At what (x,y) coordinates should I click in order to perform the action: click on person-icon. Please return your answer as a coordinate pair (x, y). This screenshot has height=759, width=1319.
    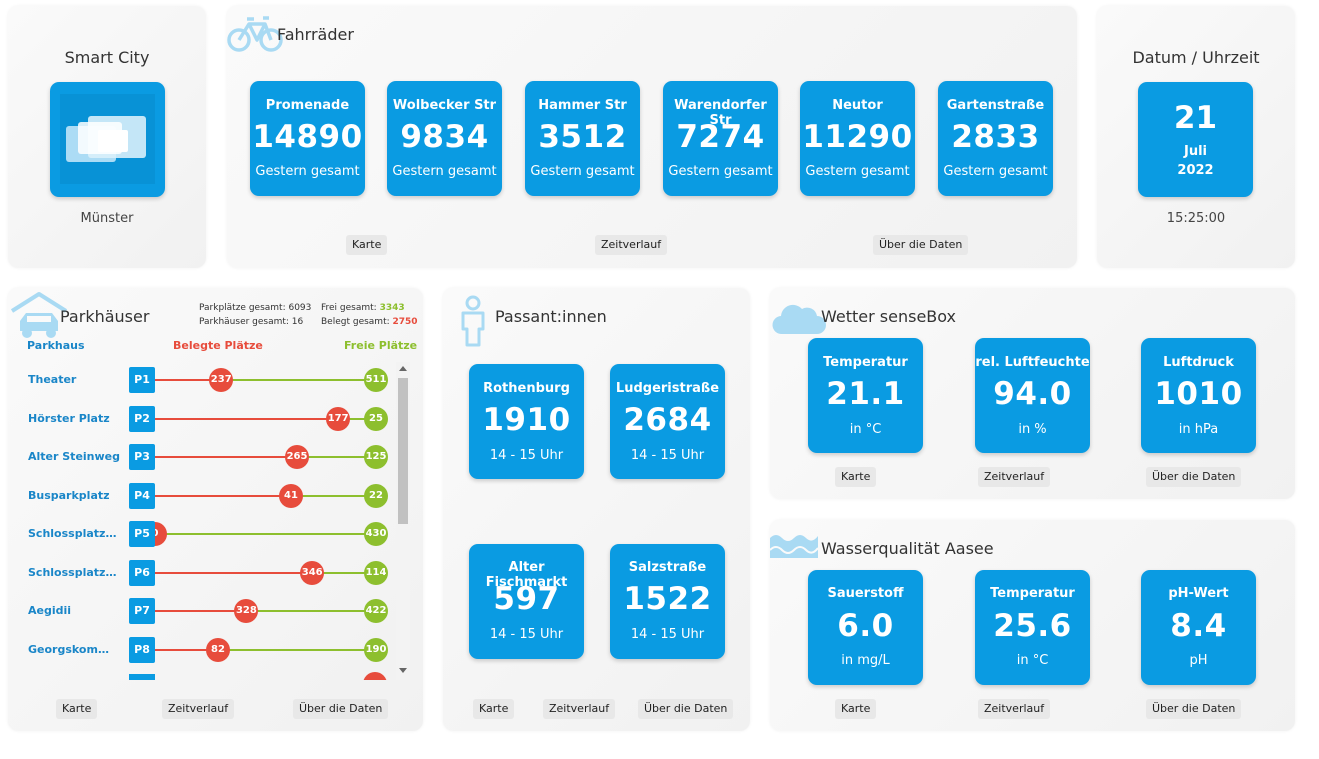
    Looking at the image, I should click on (473, 321).